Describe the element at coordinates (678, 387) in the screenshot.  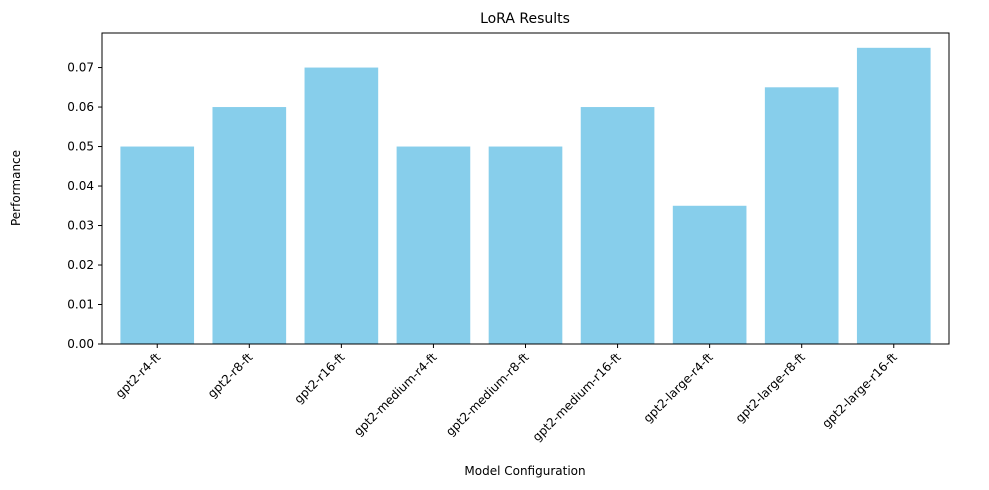
I see `x-tick-label: gpt2-large-r4-ft` at that location.